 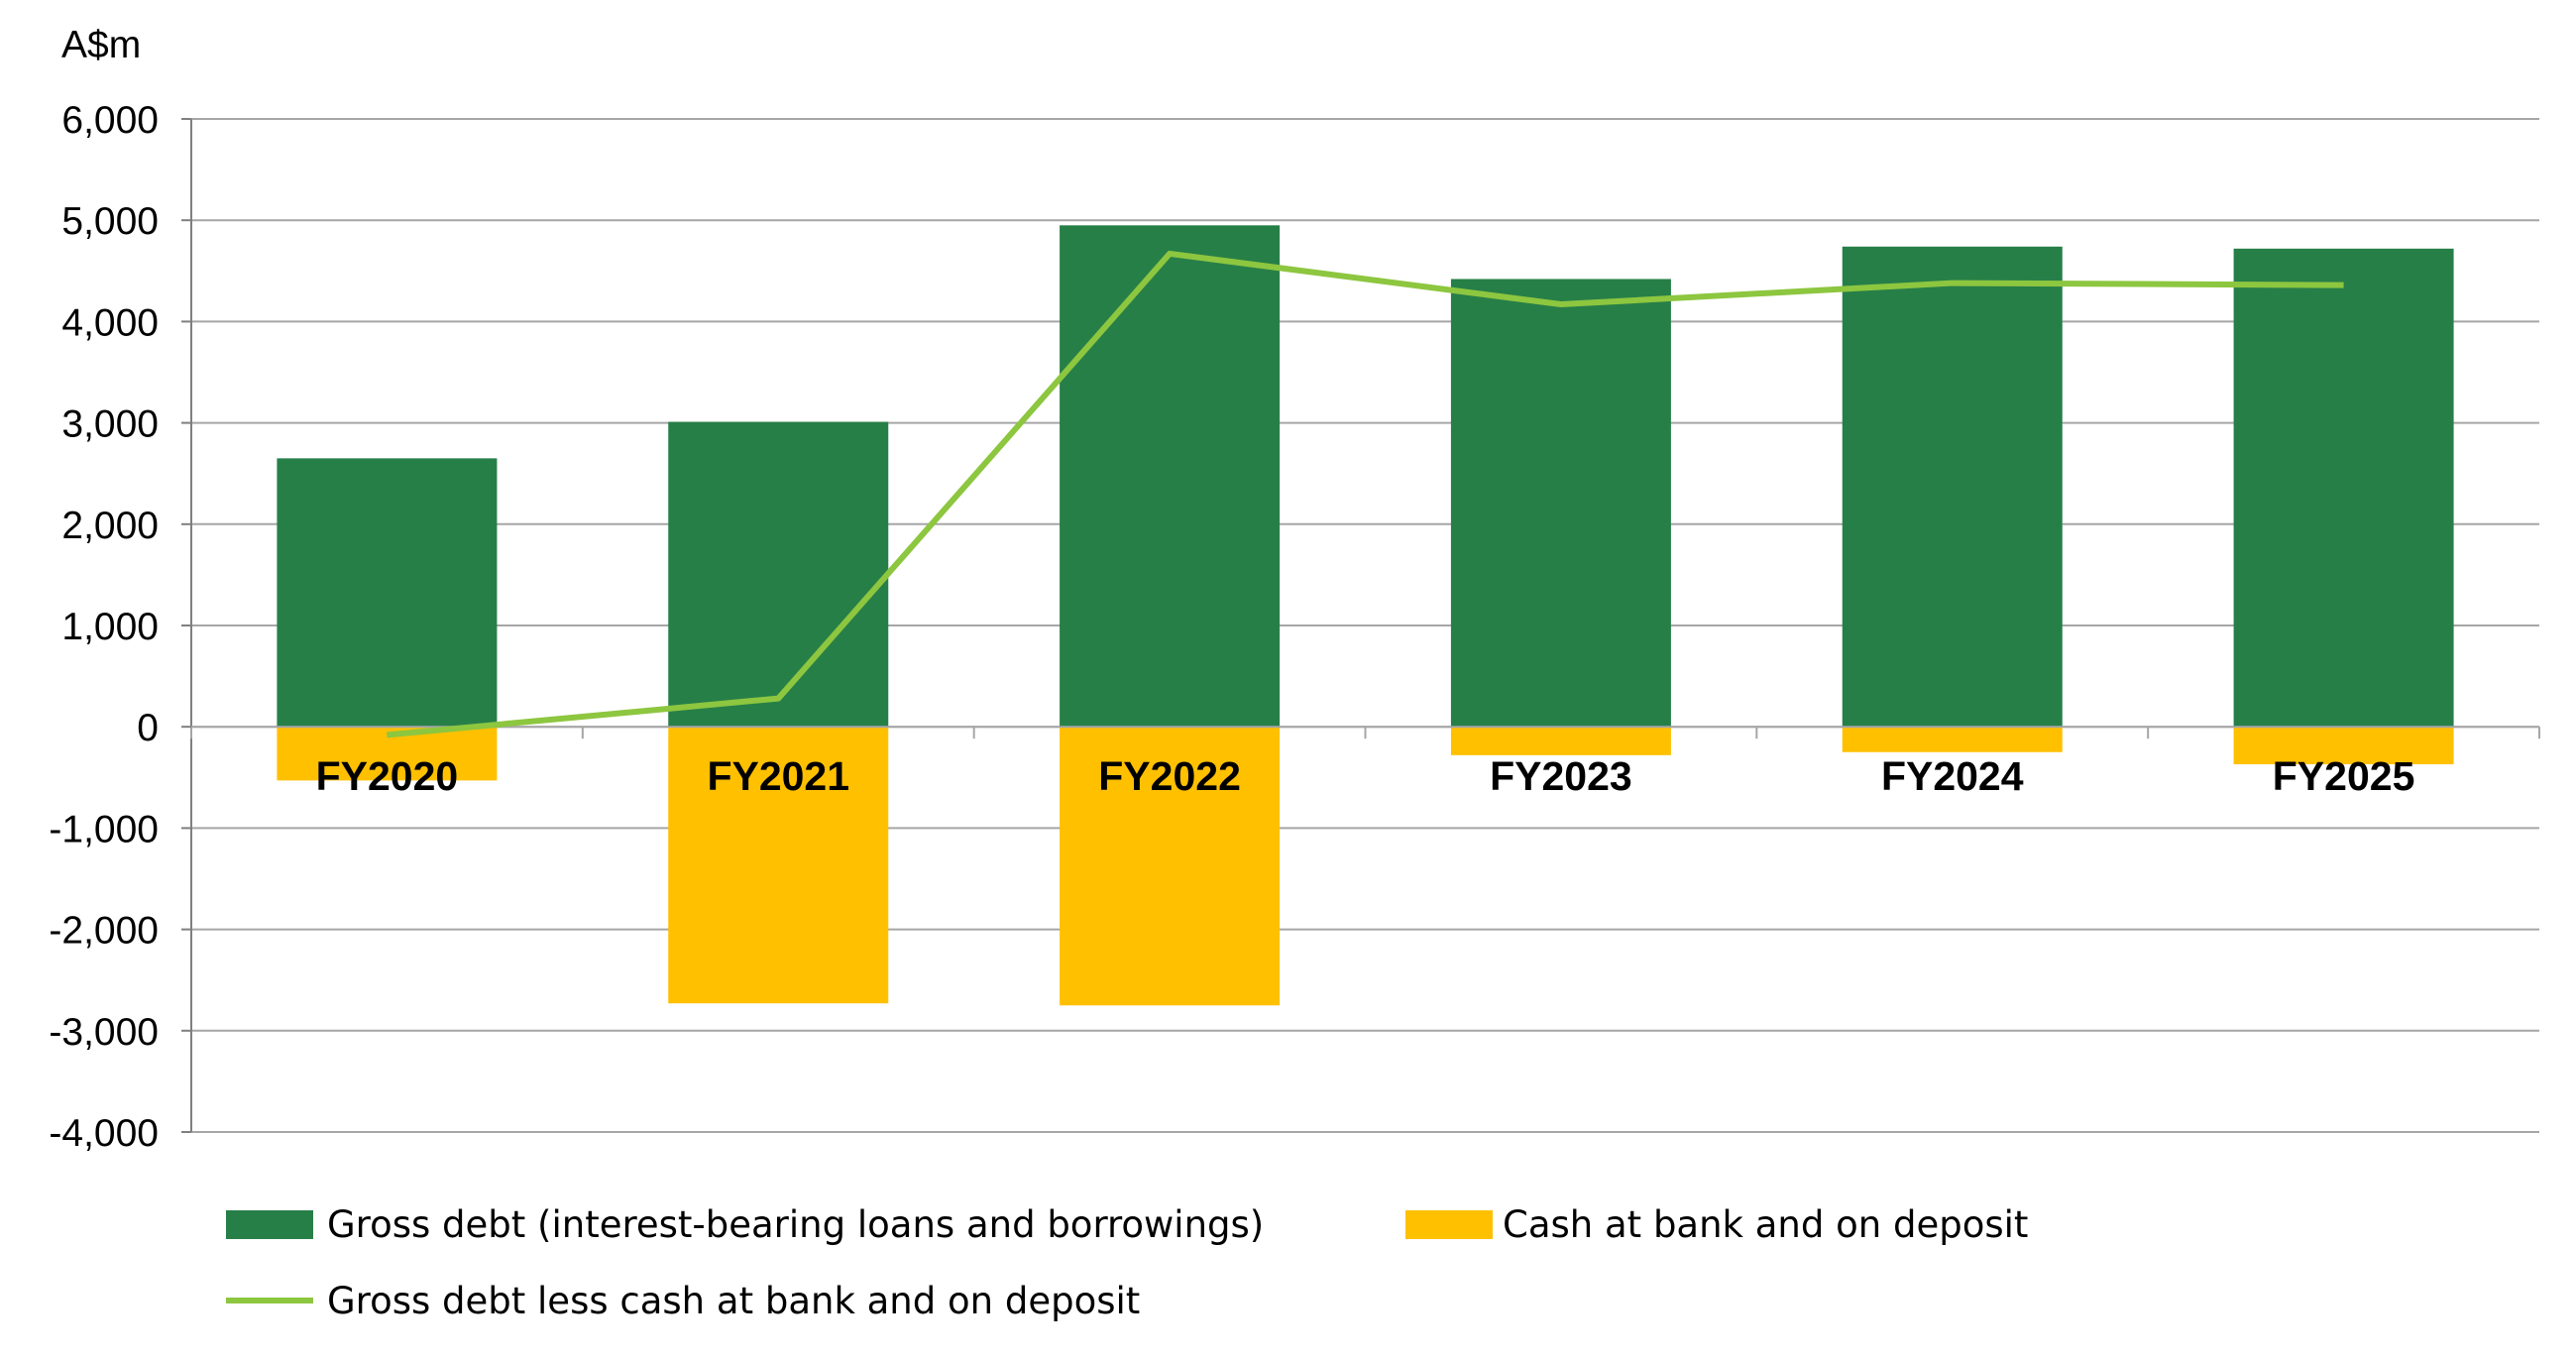 I want to click on x-tick-label: FY2023, so click(x=1561, y=776).